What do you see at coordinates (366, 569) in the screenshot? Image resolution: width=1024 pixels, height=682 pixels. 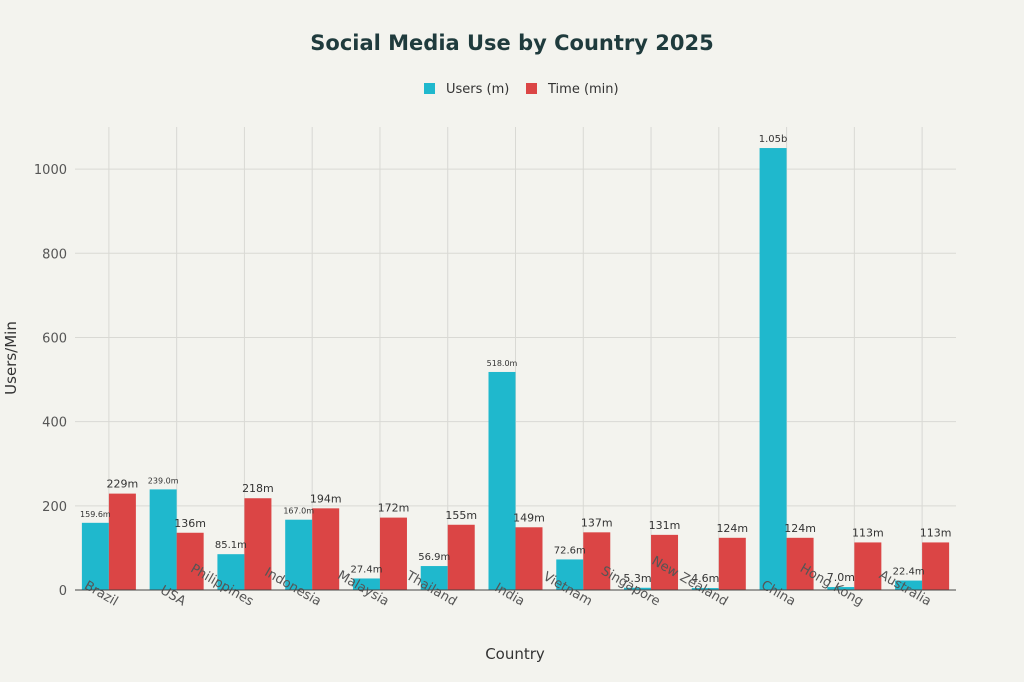 I see `bar-label-users: 27.4m` at bounding box center [366, 569].